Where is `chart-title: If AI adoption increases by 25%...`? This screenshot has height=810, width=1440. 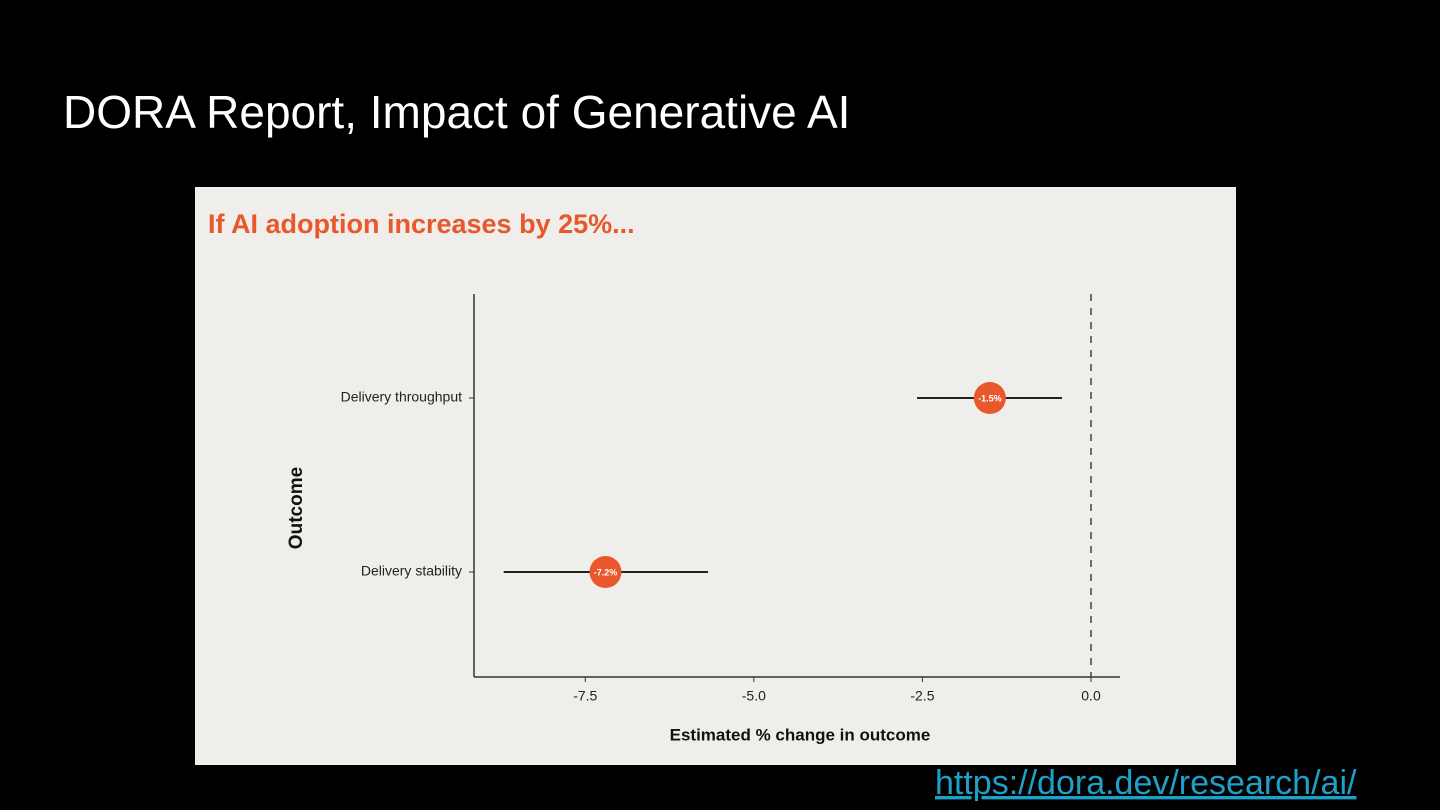 chart-title: If AI adoption increases by 25%... is located at coordinates (421, 224).